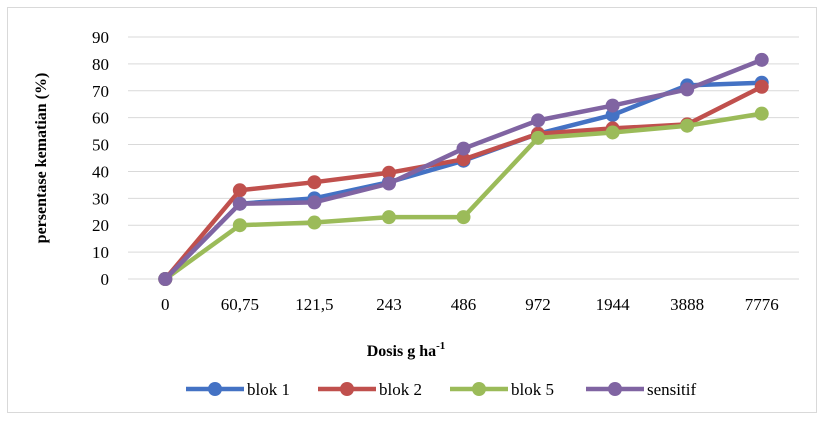 Image resolution: width=826 pixels, height=421 pixels. What do you see at coordinates (100, 37) in the screenshot?
I see `y-tick-label: 90` at bounding box center [100, 37].